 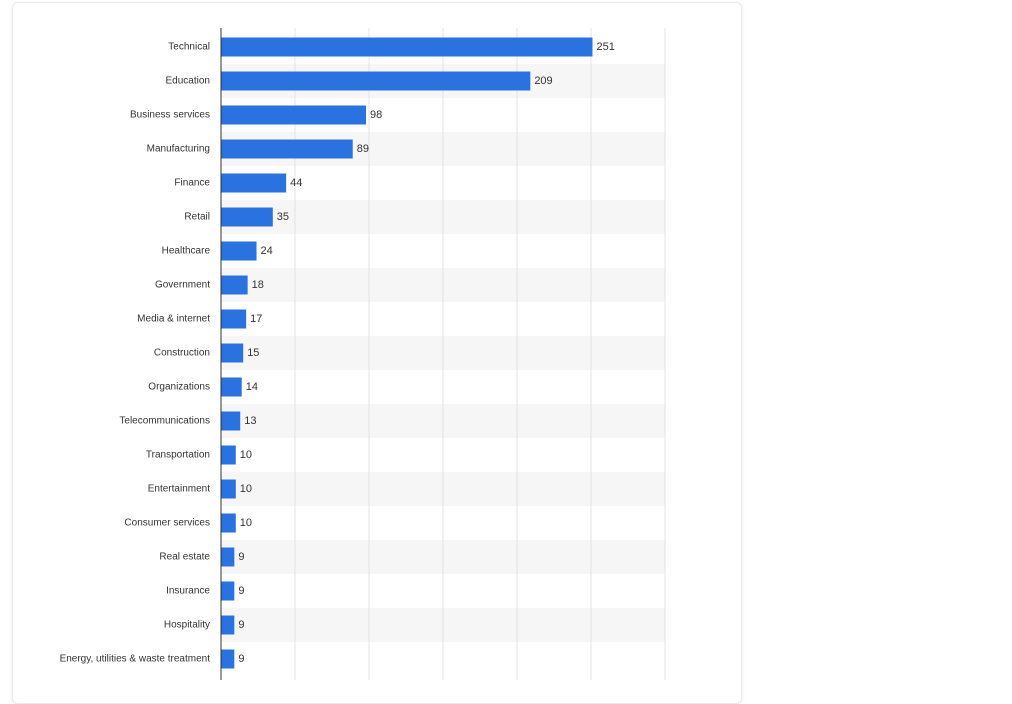 What do you see at coordinates (179, 489) in the screenshot?
I see `category-label: Entertainment` at bounding box center [179, 489].